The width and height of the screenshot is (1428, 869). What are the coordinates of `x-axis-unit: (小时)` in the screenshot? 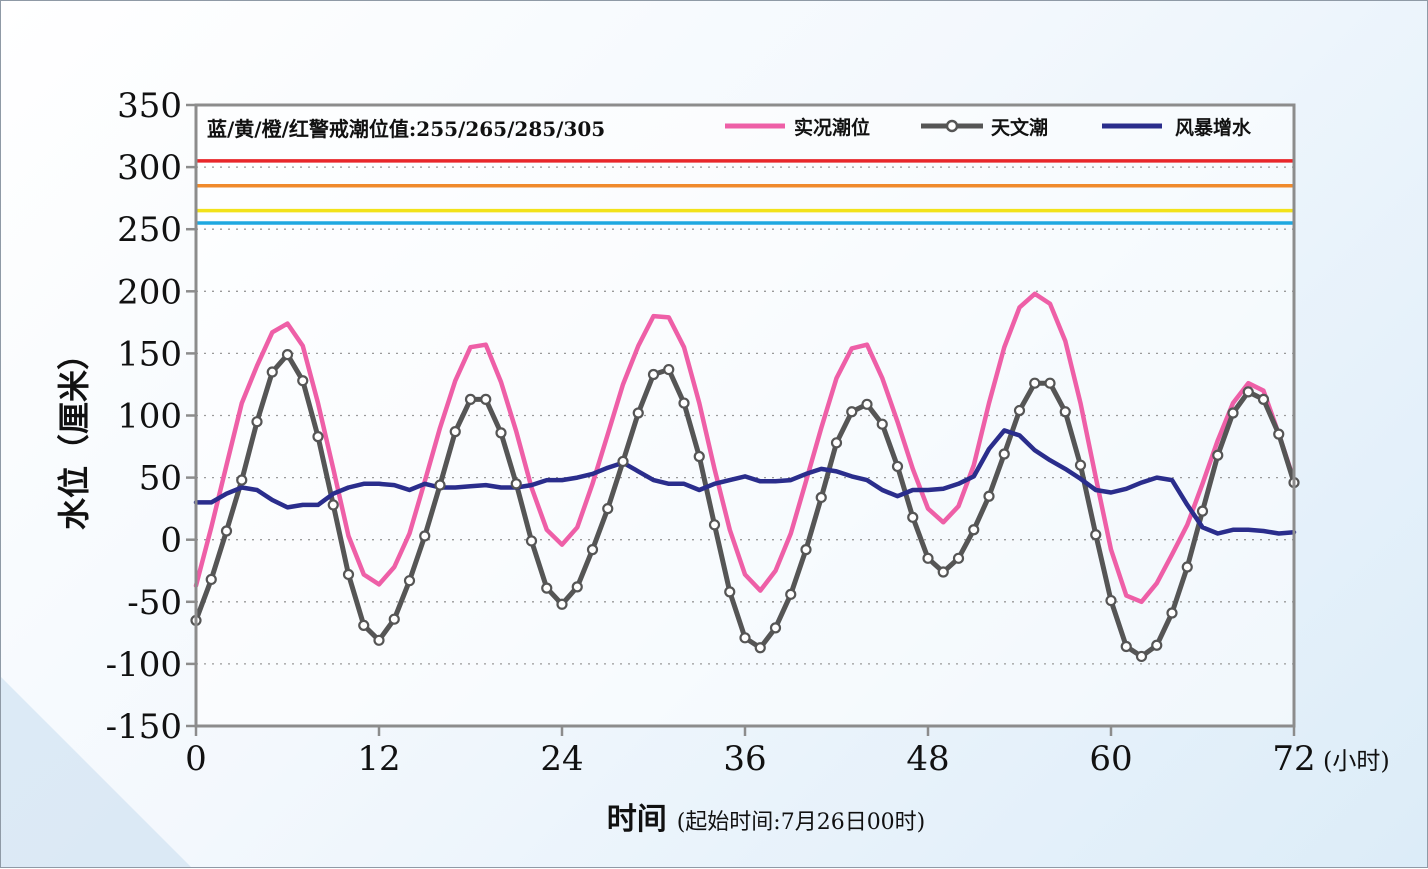 It's located at (1356, 761).